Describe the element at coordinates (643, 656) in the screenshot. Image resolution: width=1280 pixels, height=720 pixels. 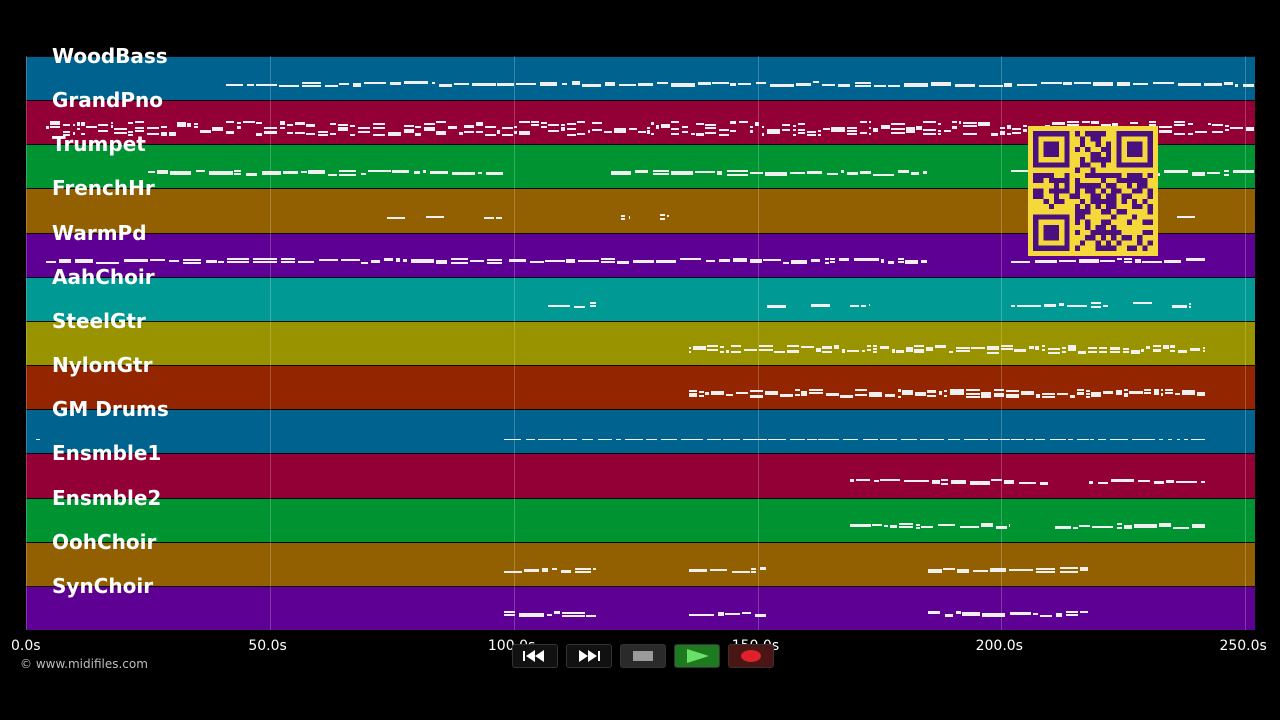
I see `stop-button` at that location.